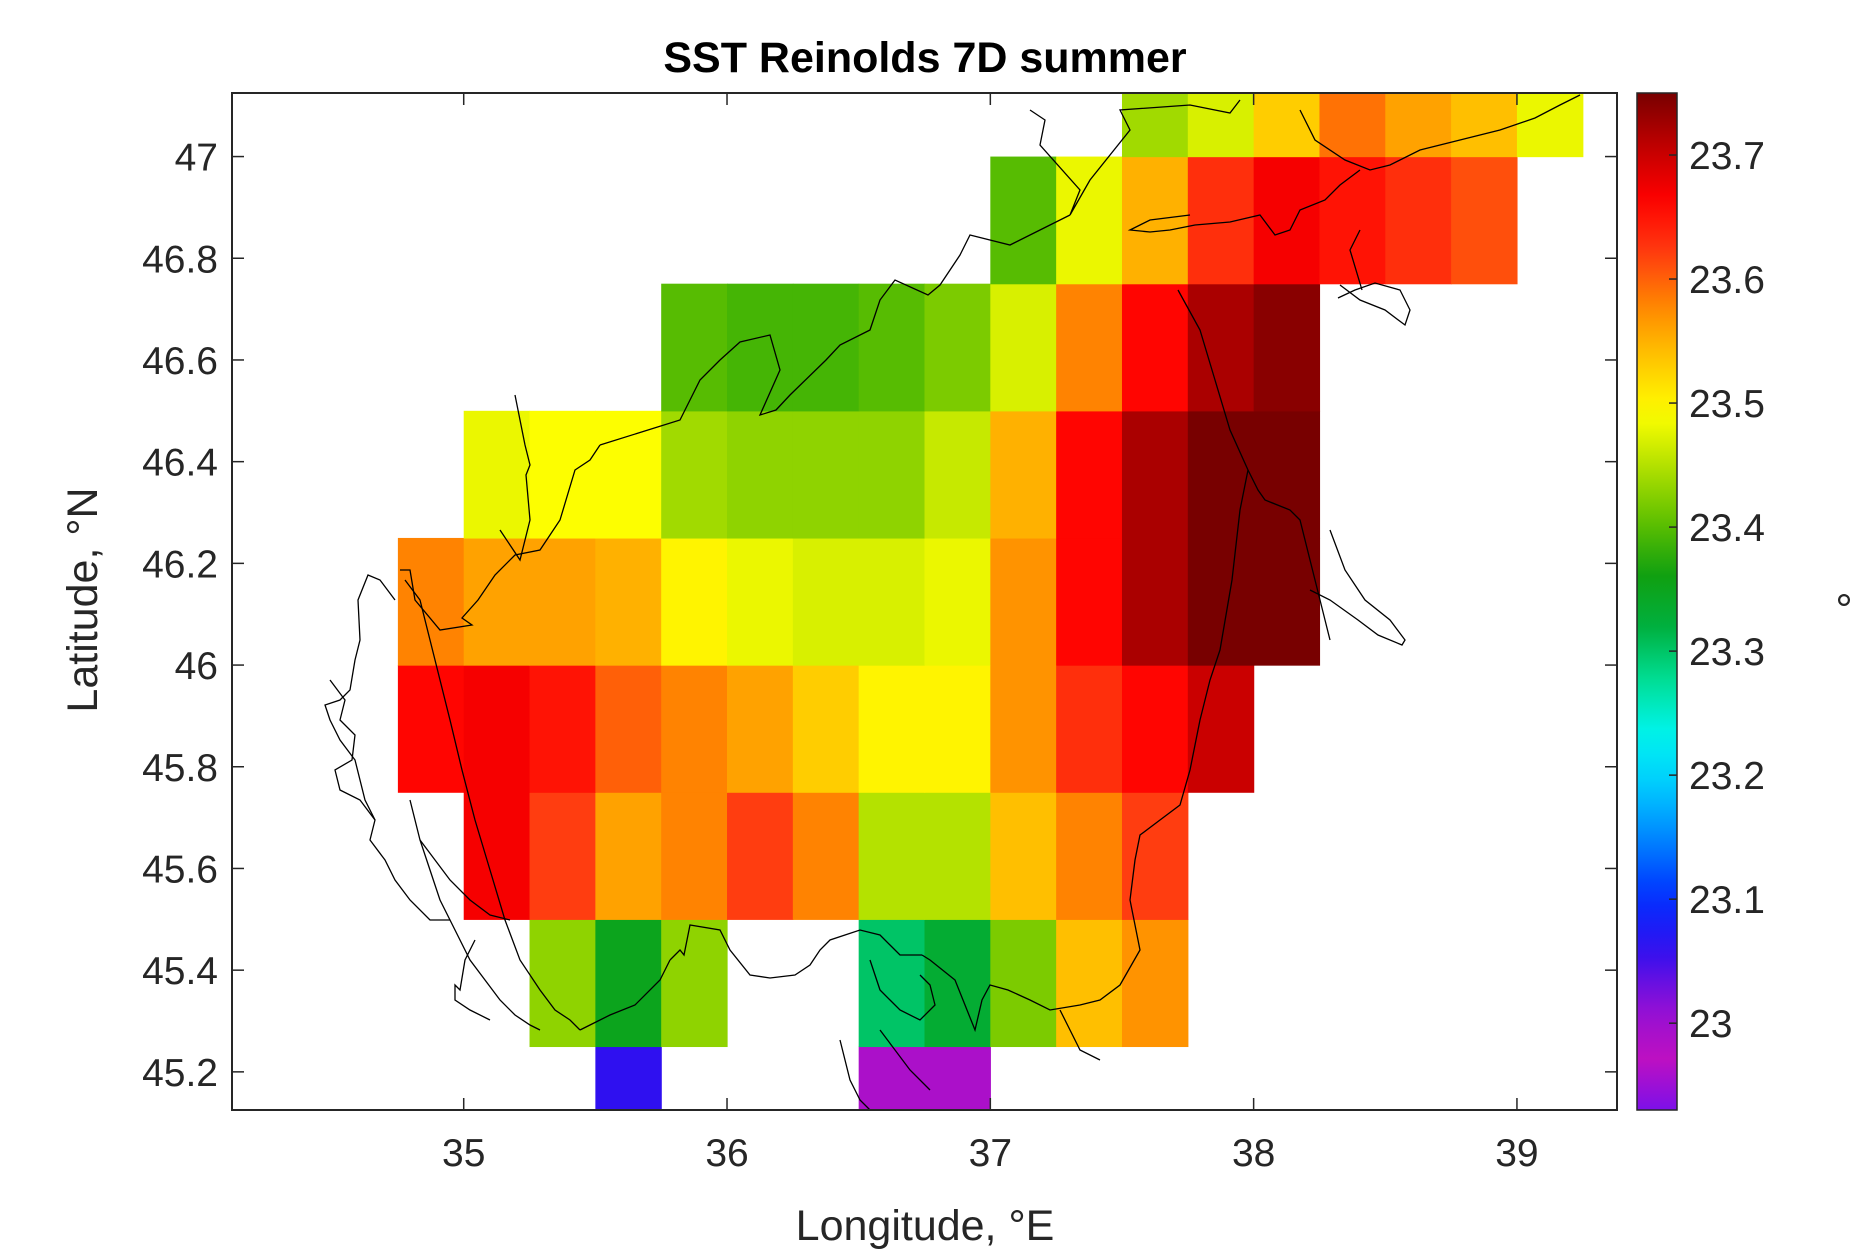 The width and height of the screenshot is (1875, 1250). What do you see at coordinates (1727, 776) in the screenshot?
I see `colorbar-tick-label: 23.2` at bounding box center [1727, 776].